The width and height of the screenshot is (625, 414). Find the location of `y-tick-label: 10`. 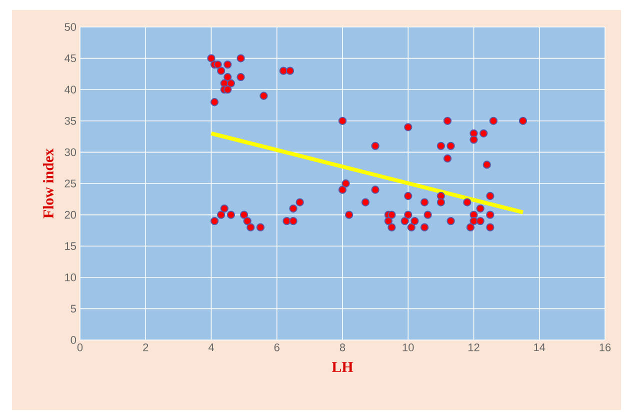

y-tick-label: 10 is located at coordinates (70, 278).